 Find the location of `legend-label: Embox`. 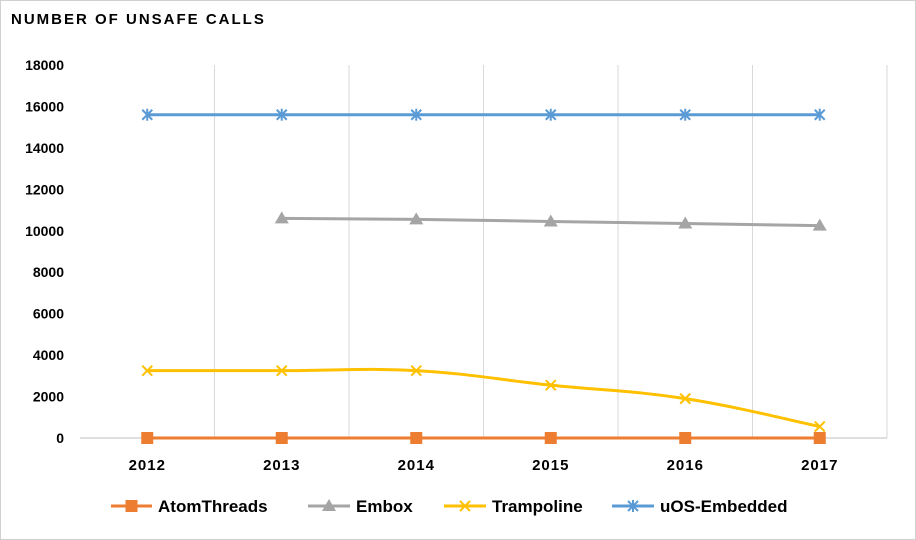

legend-label: Embox is located at coordinates (384, 506).